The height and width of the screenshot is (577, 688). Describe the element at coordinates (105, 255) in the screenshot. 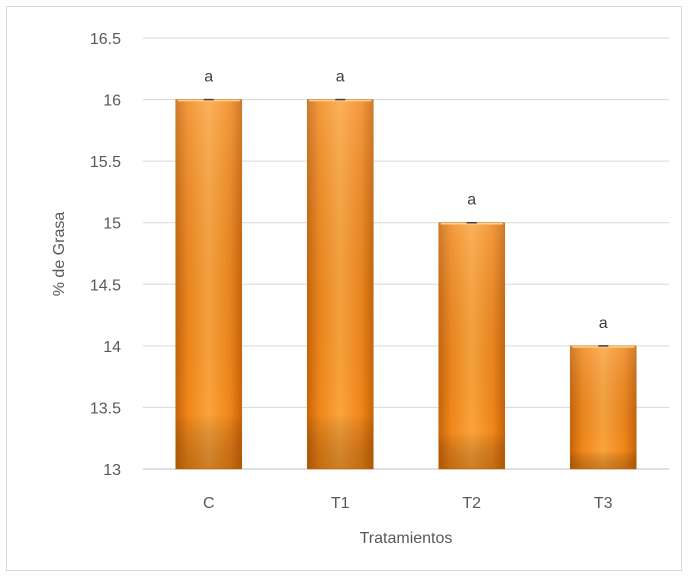

I see `y-axis-ticks: 13 13.5 14 14.5 15 15.5 16 16.5` at that location.